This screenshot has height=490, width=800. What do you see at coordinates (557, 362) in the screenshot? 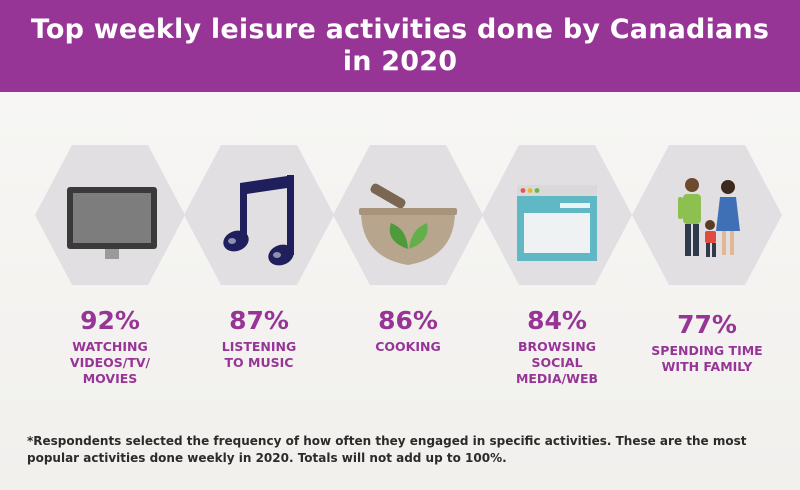
I see `category-label: BROWSING SOCIAL MEDIA/WEB` at bounding box center [557, 362].